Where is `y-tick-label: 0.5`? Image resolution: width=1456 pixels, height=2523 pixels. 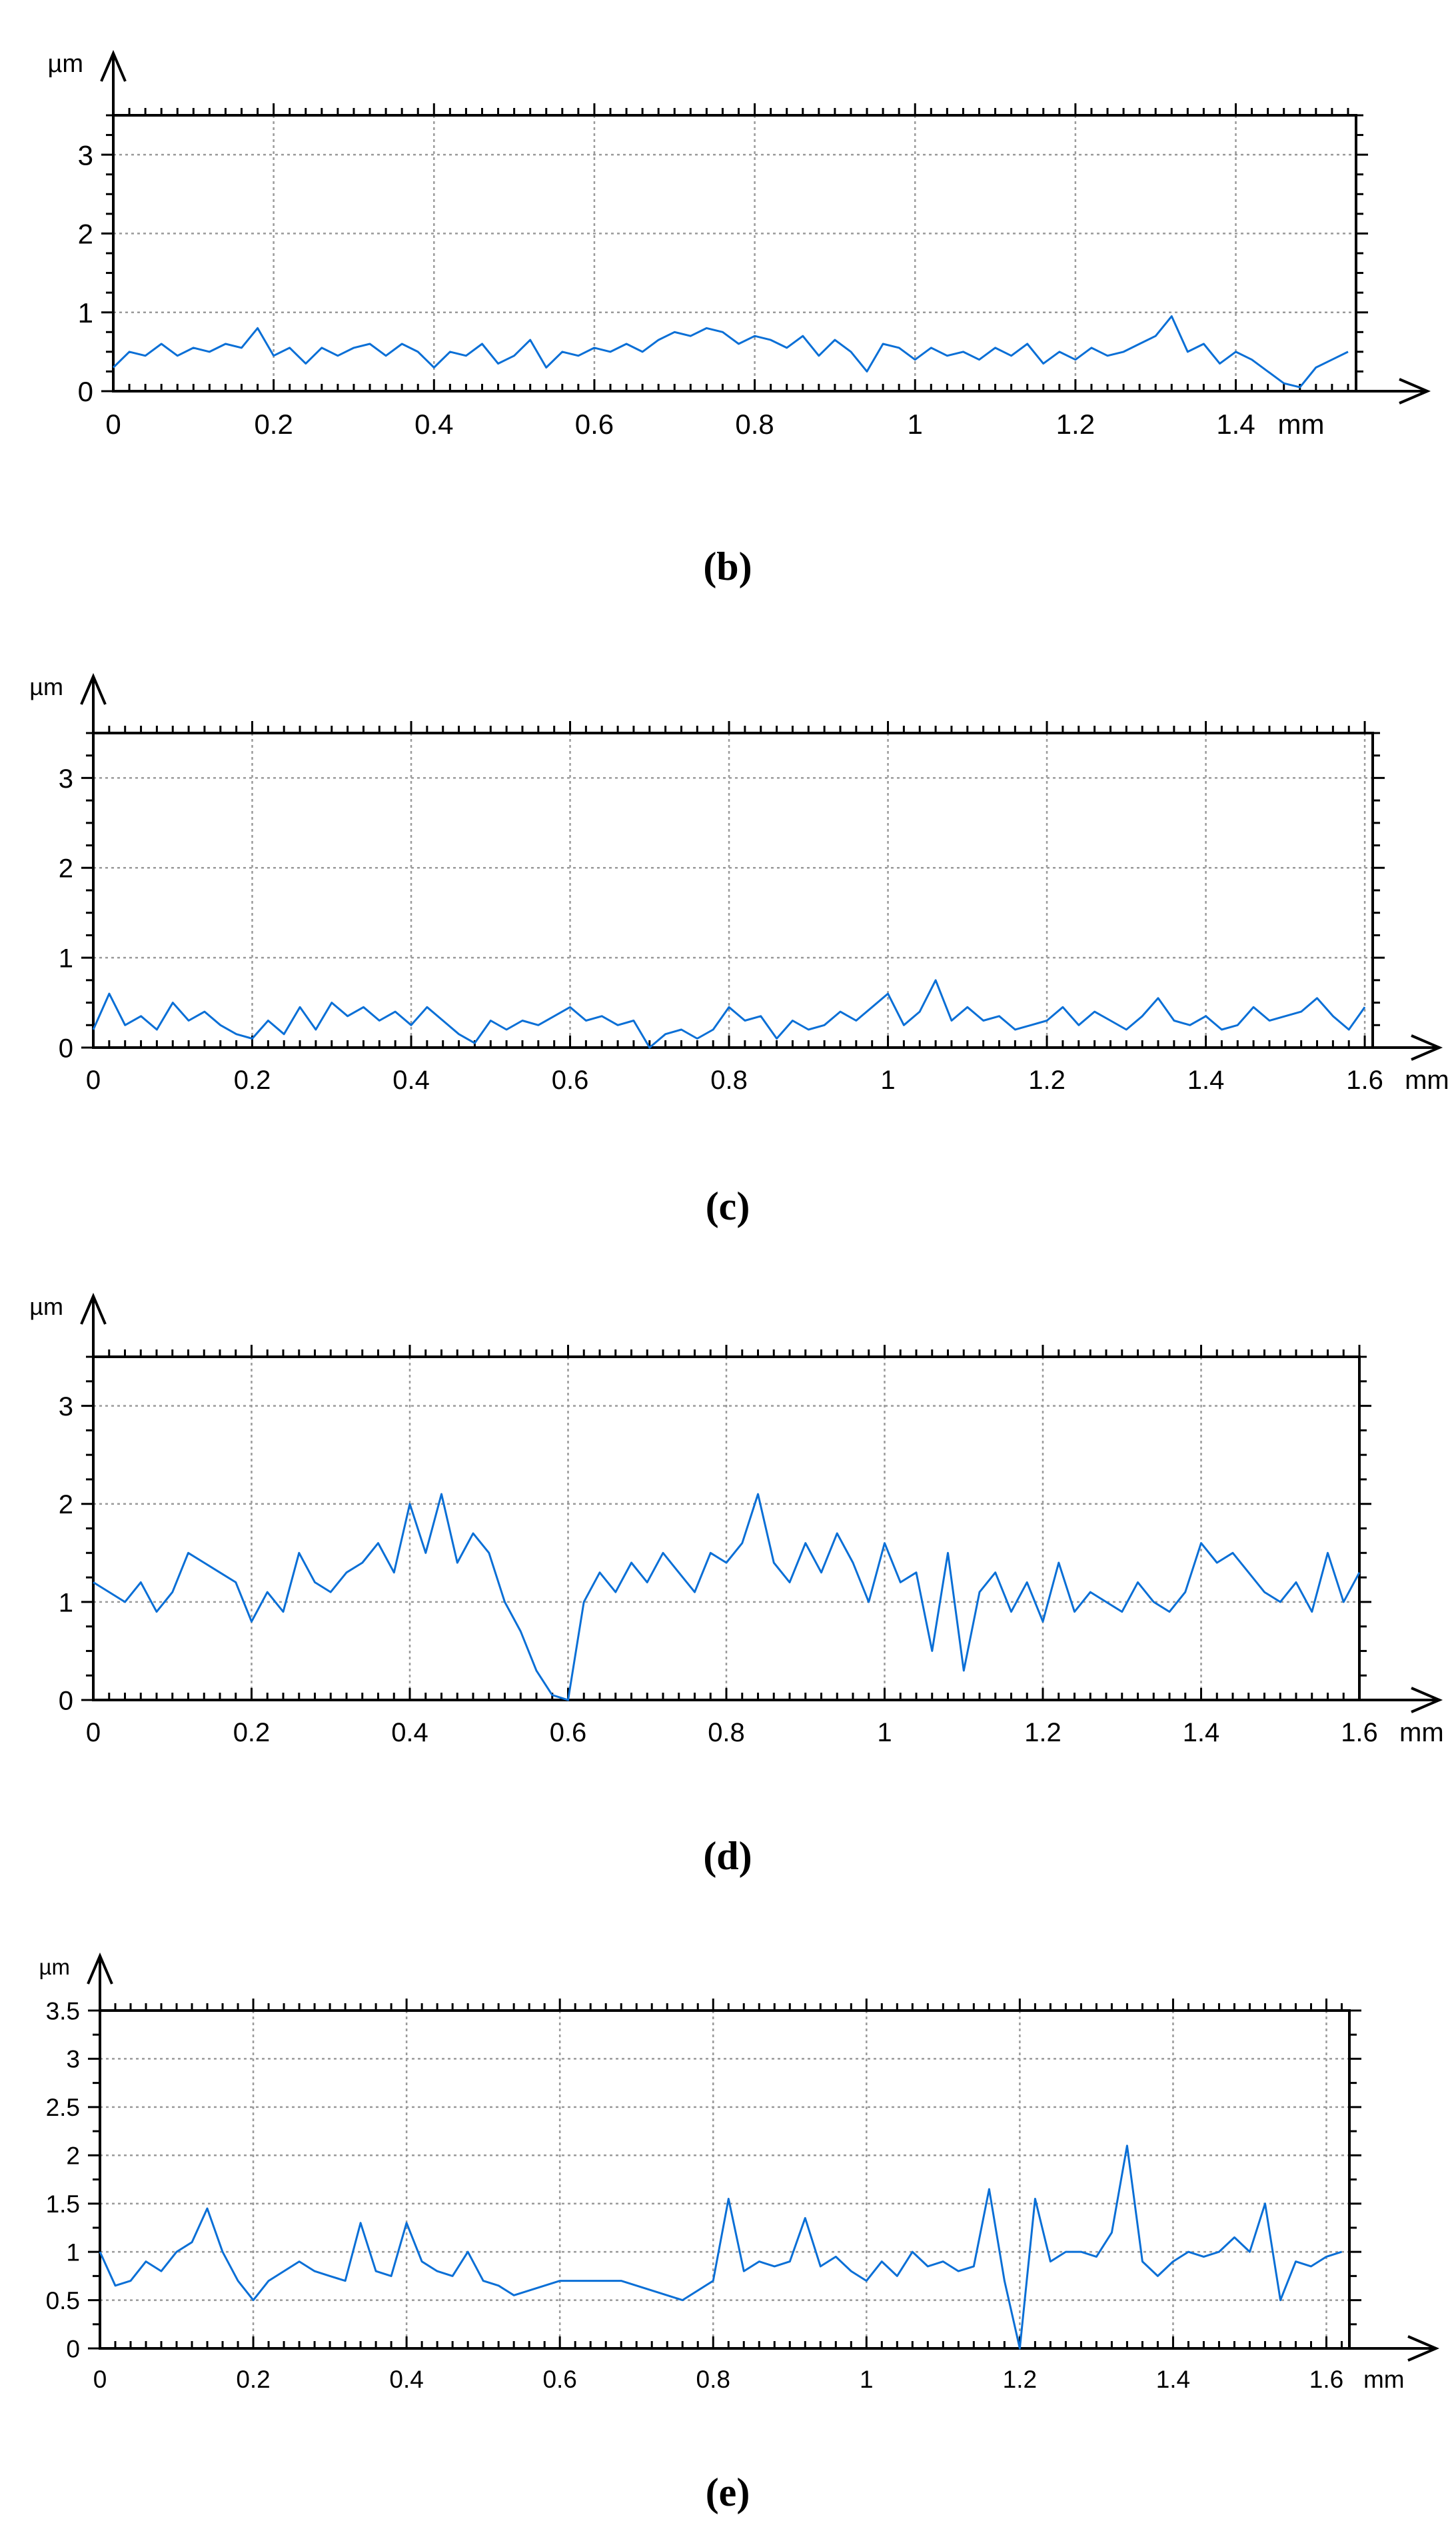
y-tick-label: 0.5 is located at coordinates (63, 2300).